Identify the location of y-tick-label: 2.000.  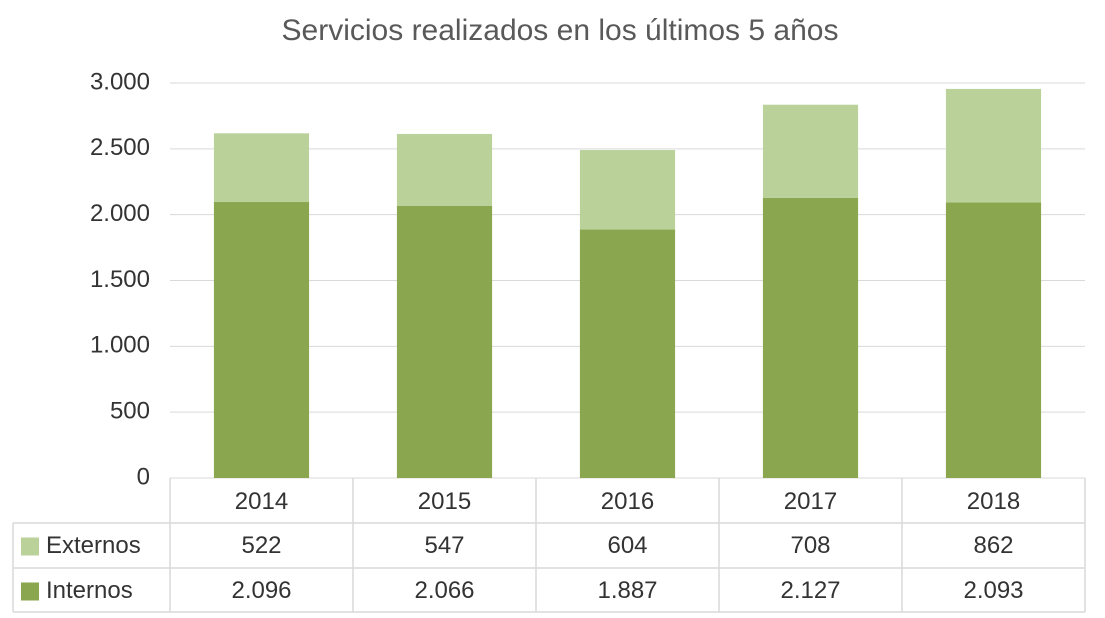
(120, 213).